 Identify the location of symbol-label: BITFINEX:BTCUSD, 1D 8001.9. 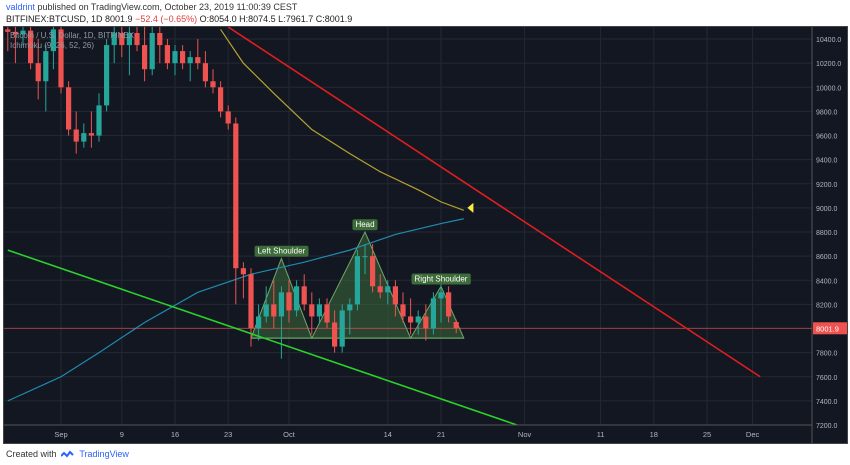
(69, 19).